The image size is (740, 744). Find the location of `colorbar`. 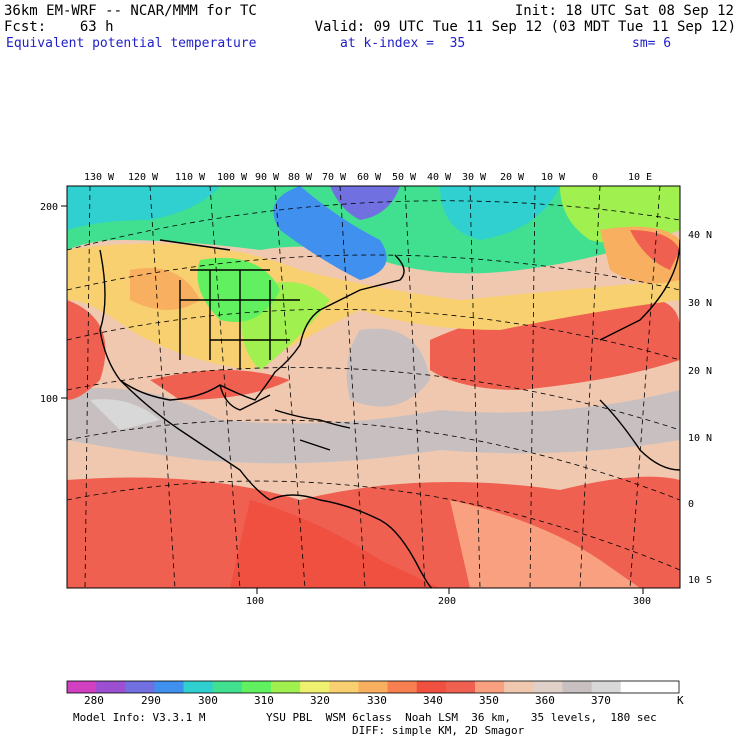

colorbar is located at coordinates (373, 687).